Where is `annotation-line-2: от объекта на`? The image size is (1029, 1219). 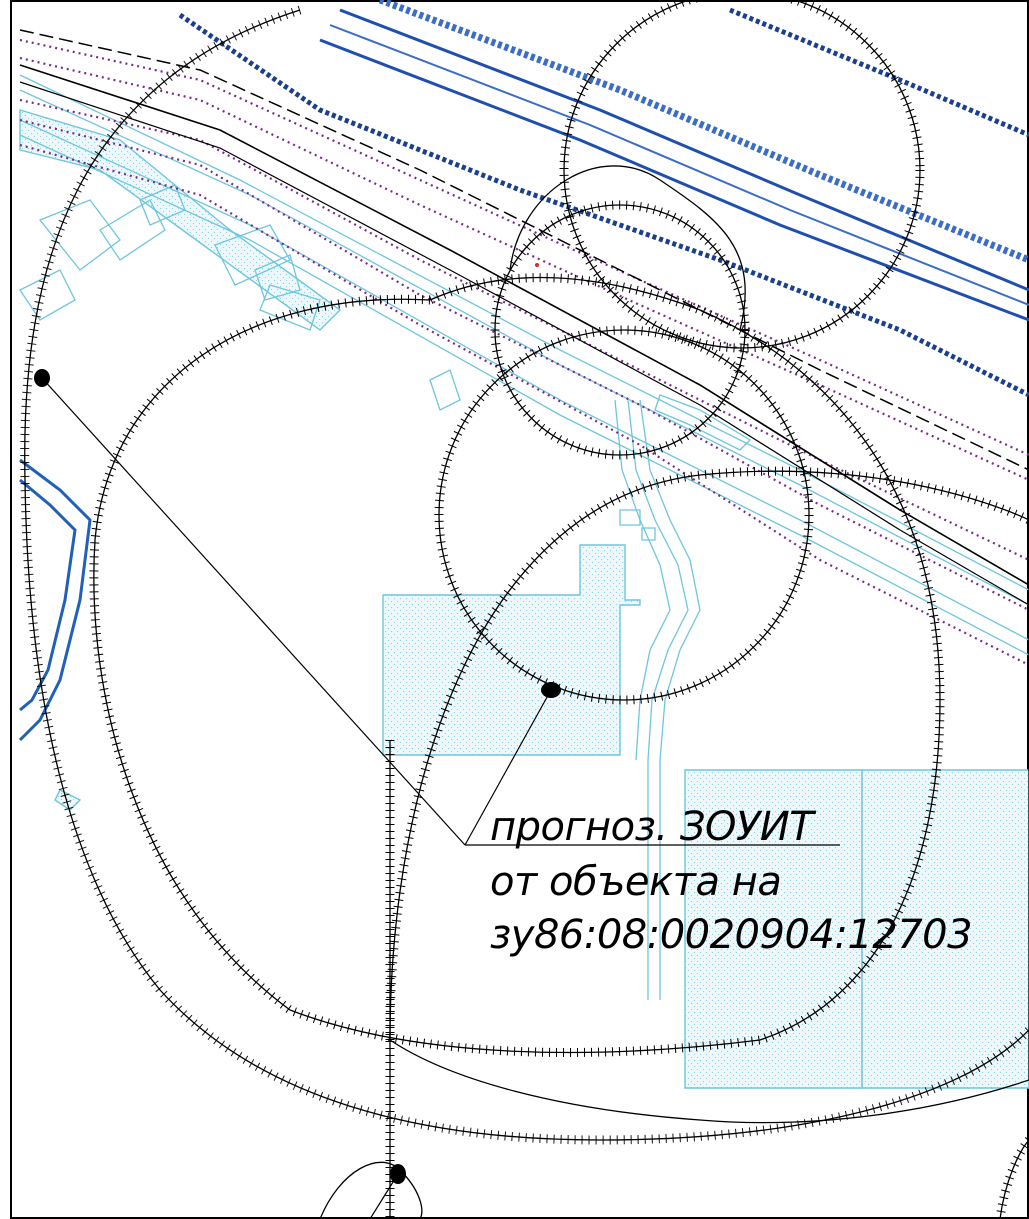 annotation-line-2: от объекта на is located at coordinates (635, 882).